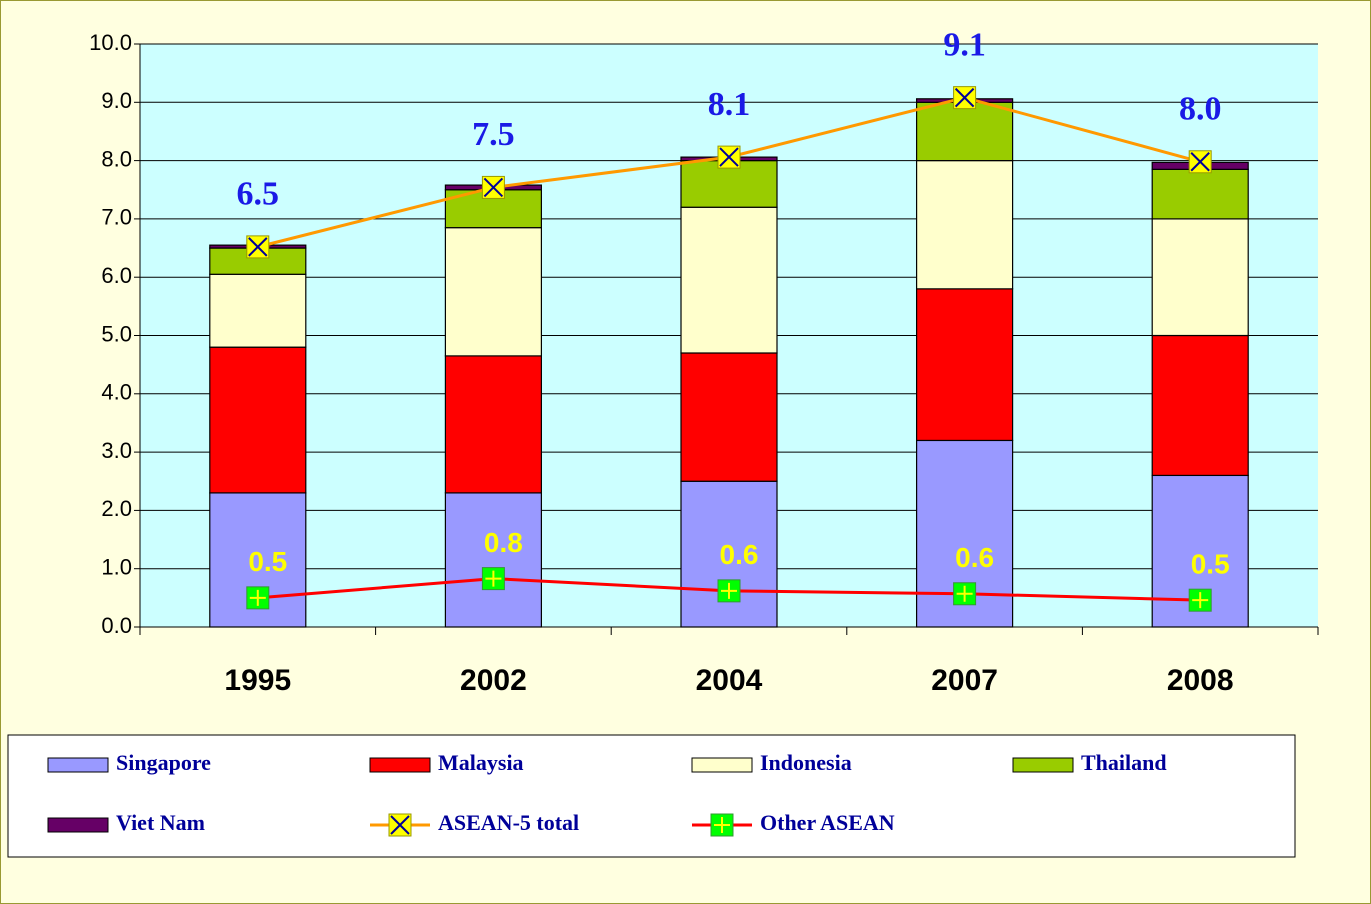 The height and width of the screenshot is (904, 1371). I want to click on y-tick-label: 4.0, so click(116, 392).